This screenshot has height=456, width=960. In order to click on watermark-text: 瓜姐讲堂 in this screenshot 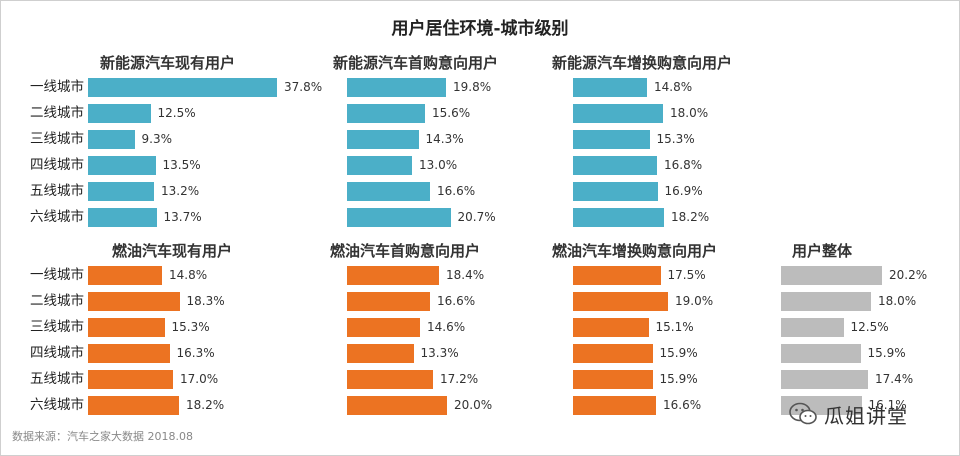, I will do `click(866, 415)`.